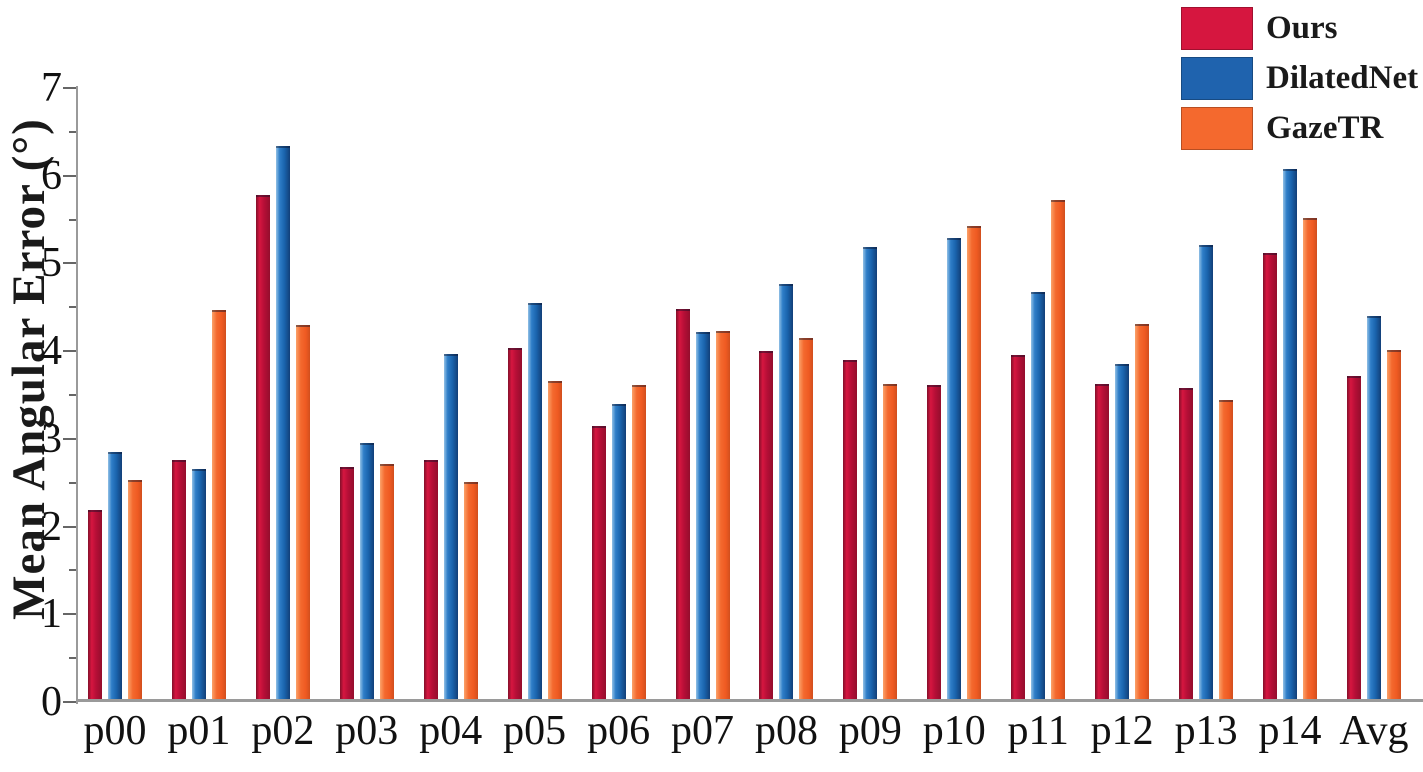  What do you see at coordinates (199, 731) in the screenshot?
I see `x-category-label-p01: p01` at bounding box center [199, 731].